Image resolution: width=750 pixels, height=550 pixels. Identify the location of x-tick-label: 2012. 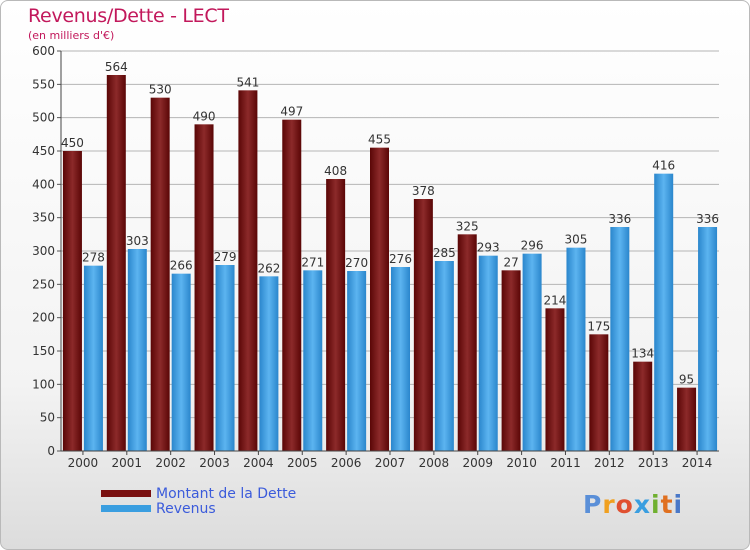
(609, 463).